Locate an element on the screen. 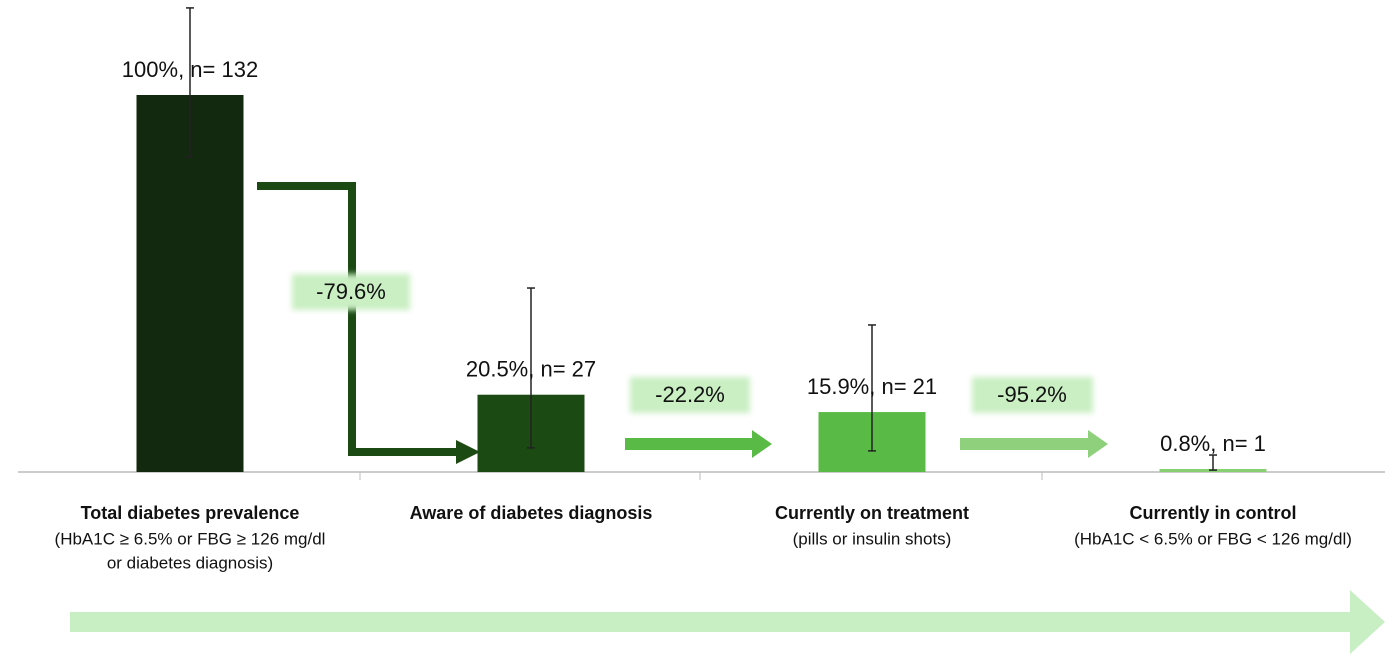 Image resolution: width=1396 pixels, height=662 pixels. value-label: 100%, n= 132 is located at coordinates (190, 69).